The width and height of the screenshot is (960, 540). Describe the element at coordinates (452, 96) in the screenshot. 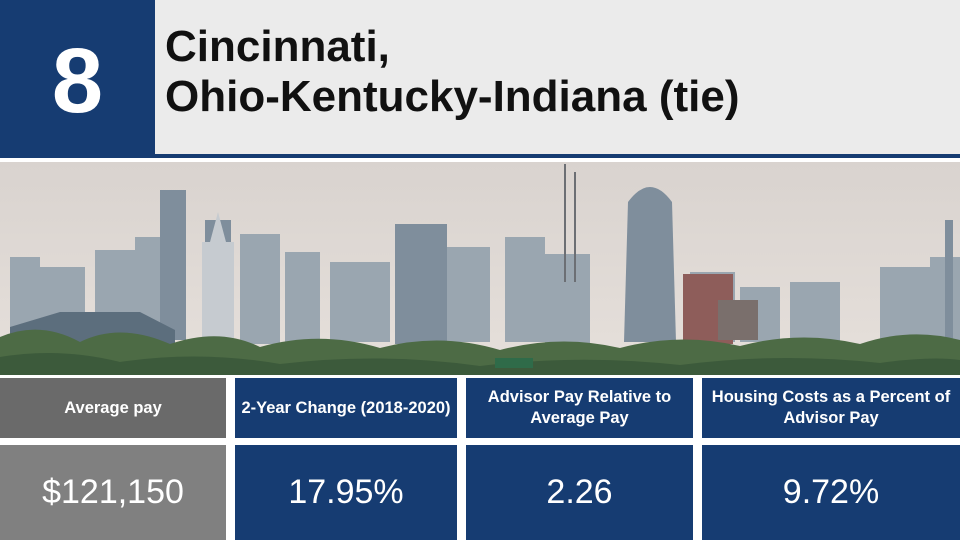

I see `title-line-region: Ohio-Kentucky-Indiana (tie)` at that location.